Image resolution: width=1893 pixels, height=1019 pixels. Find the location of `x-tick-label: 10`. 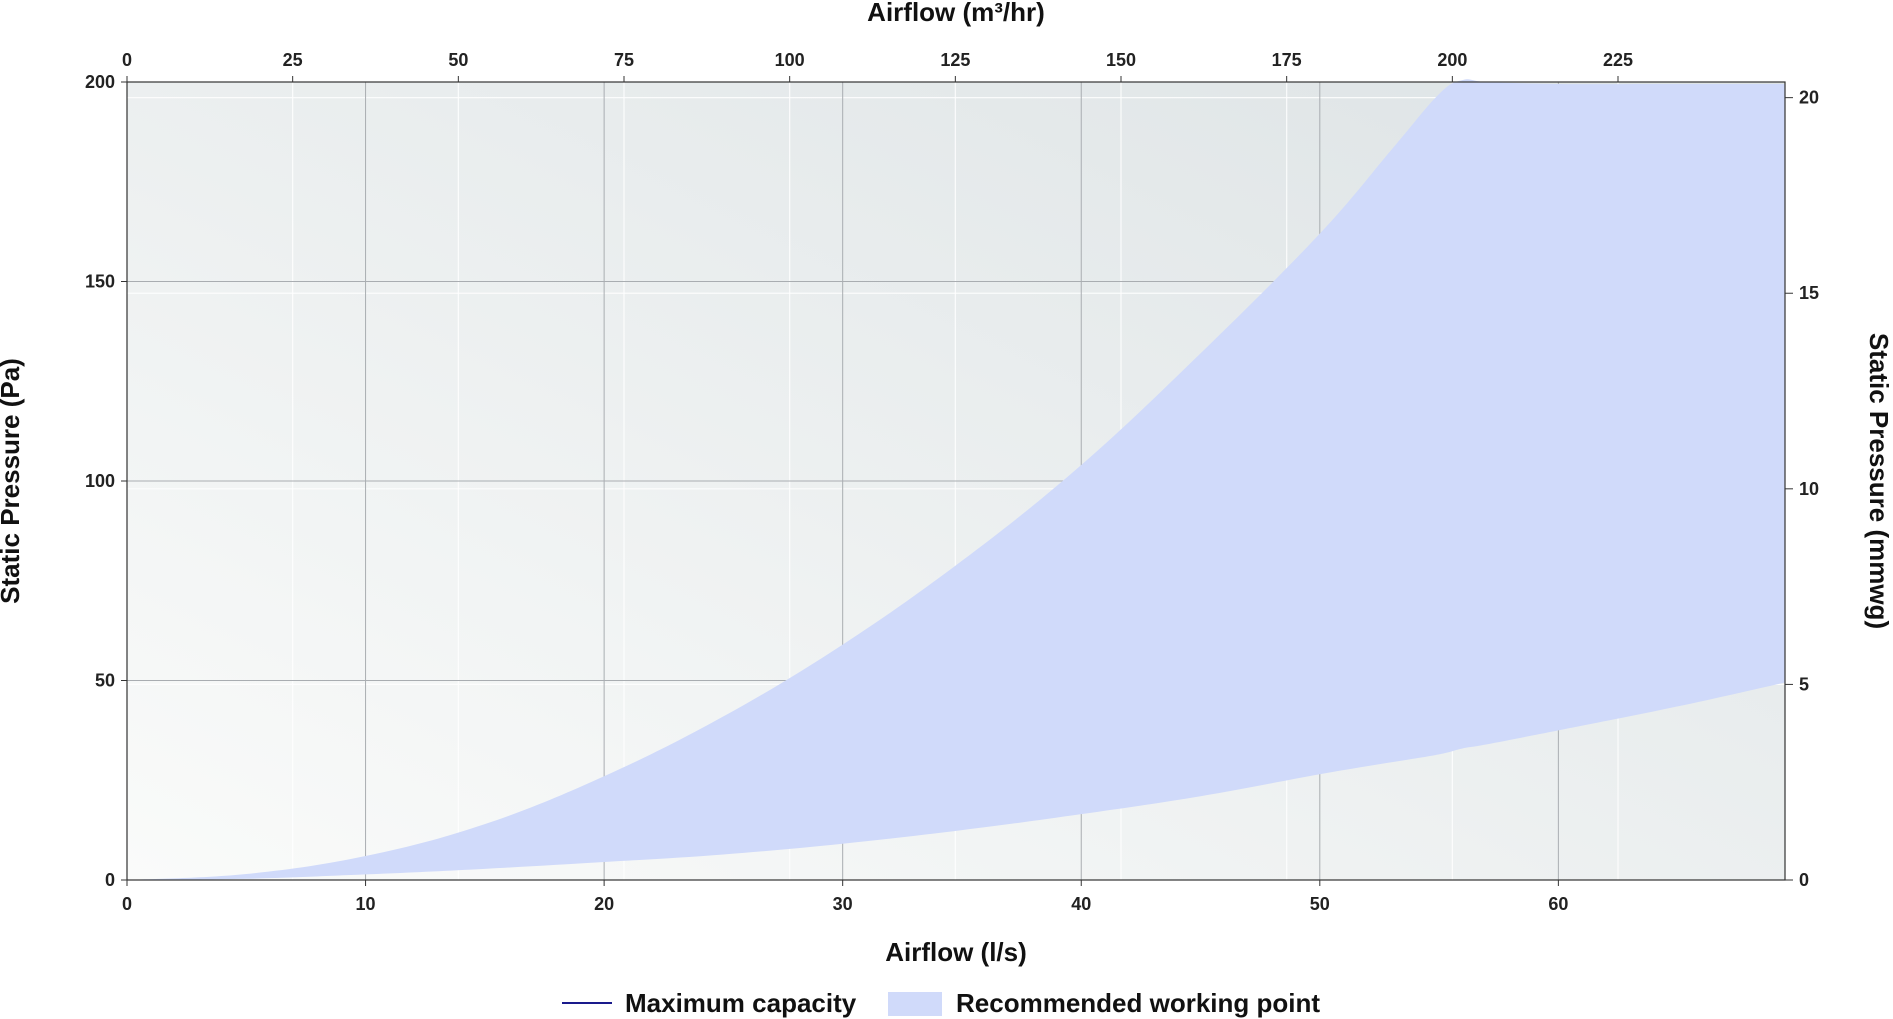

x-tick-label: 10 is located at coordinates (366, 904).